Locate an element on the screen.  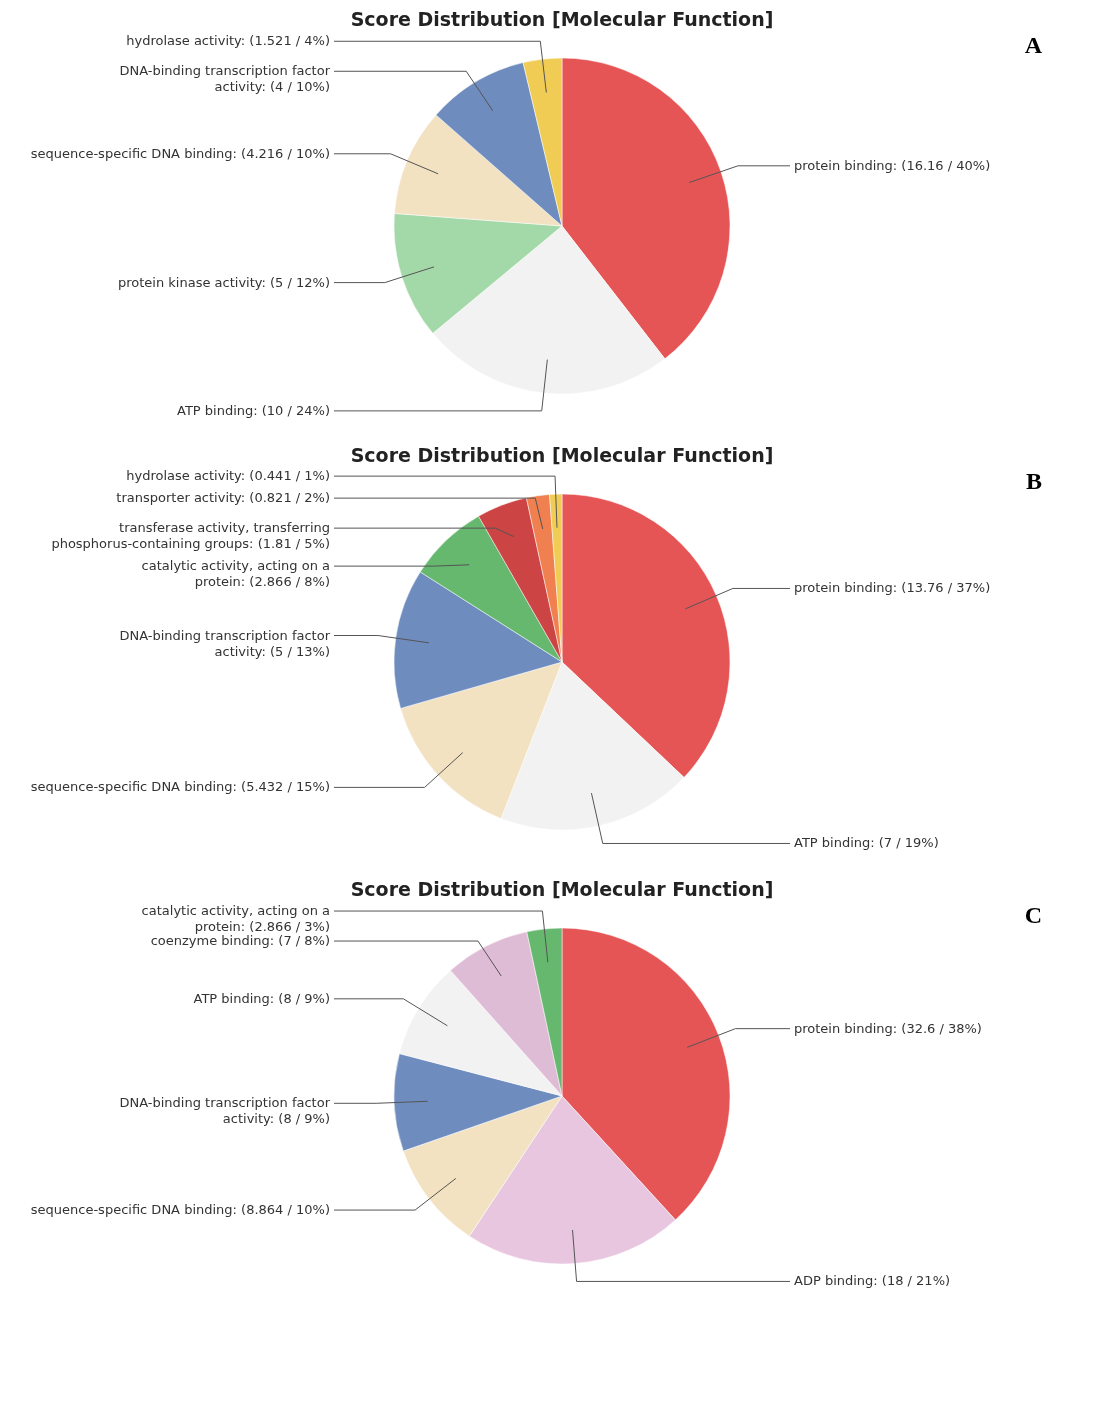
slice-label: protein kinase activity: (5 / 12%) is located at coordinates (223, 282).